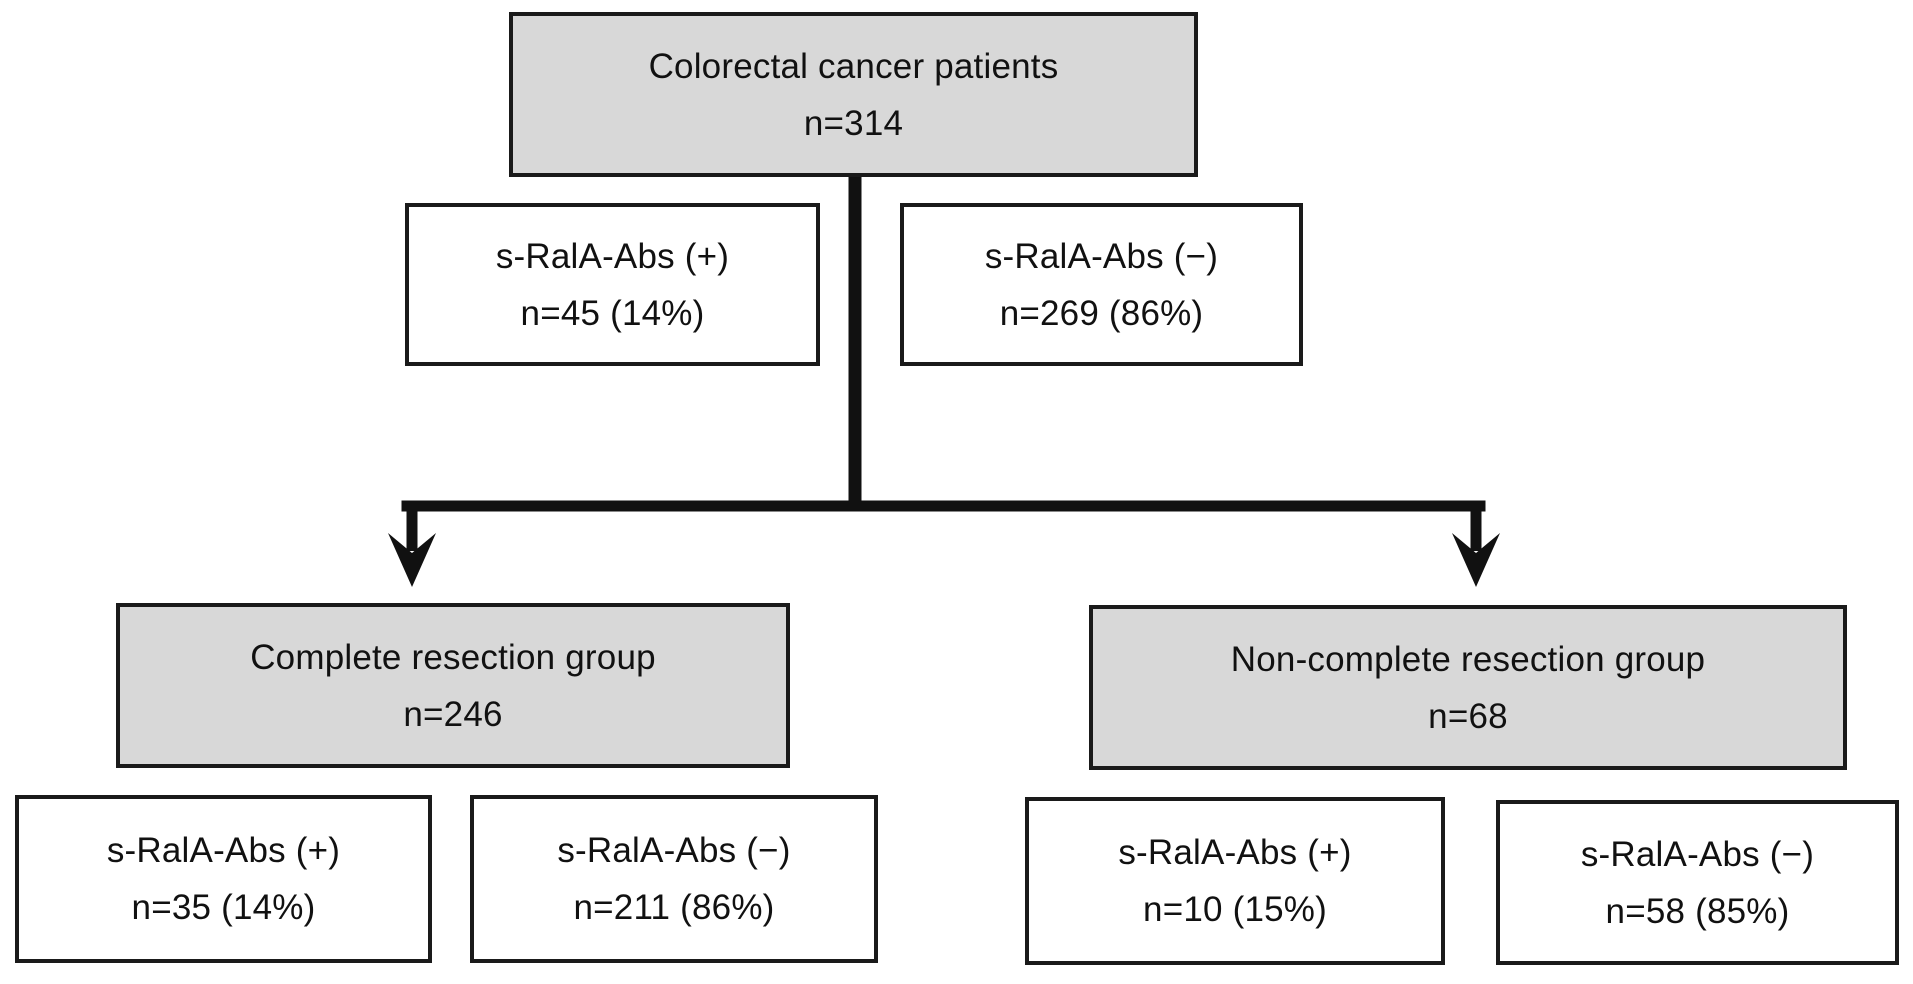 This screenshot has width=1913, height=984. I want to click on box-line2: n=246, so click(453, 714).